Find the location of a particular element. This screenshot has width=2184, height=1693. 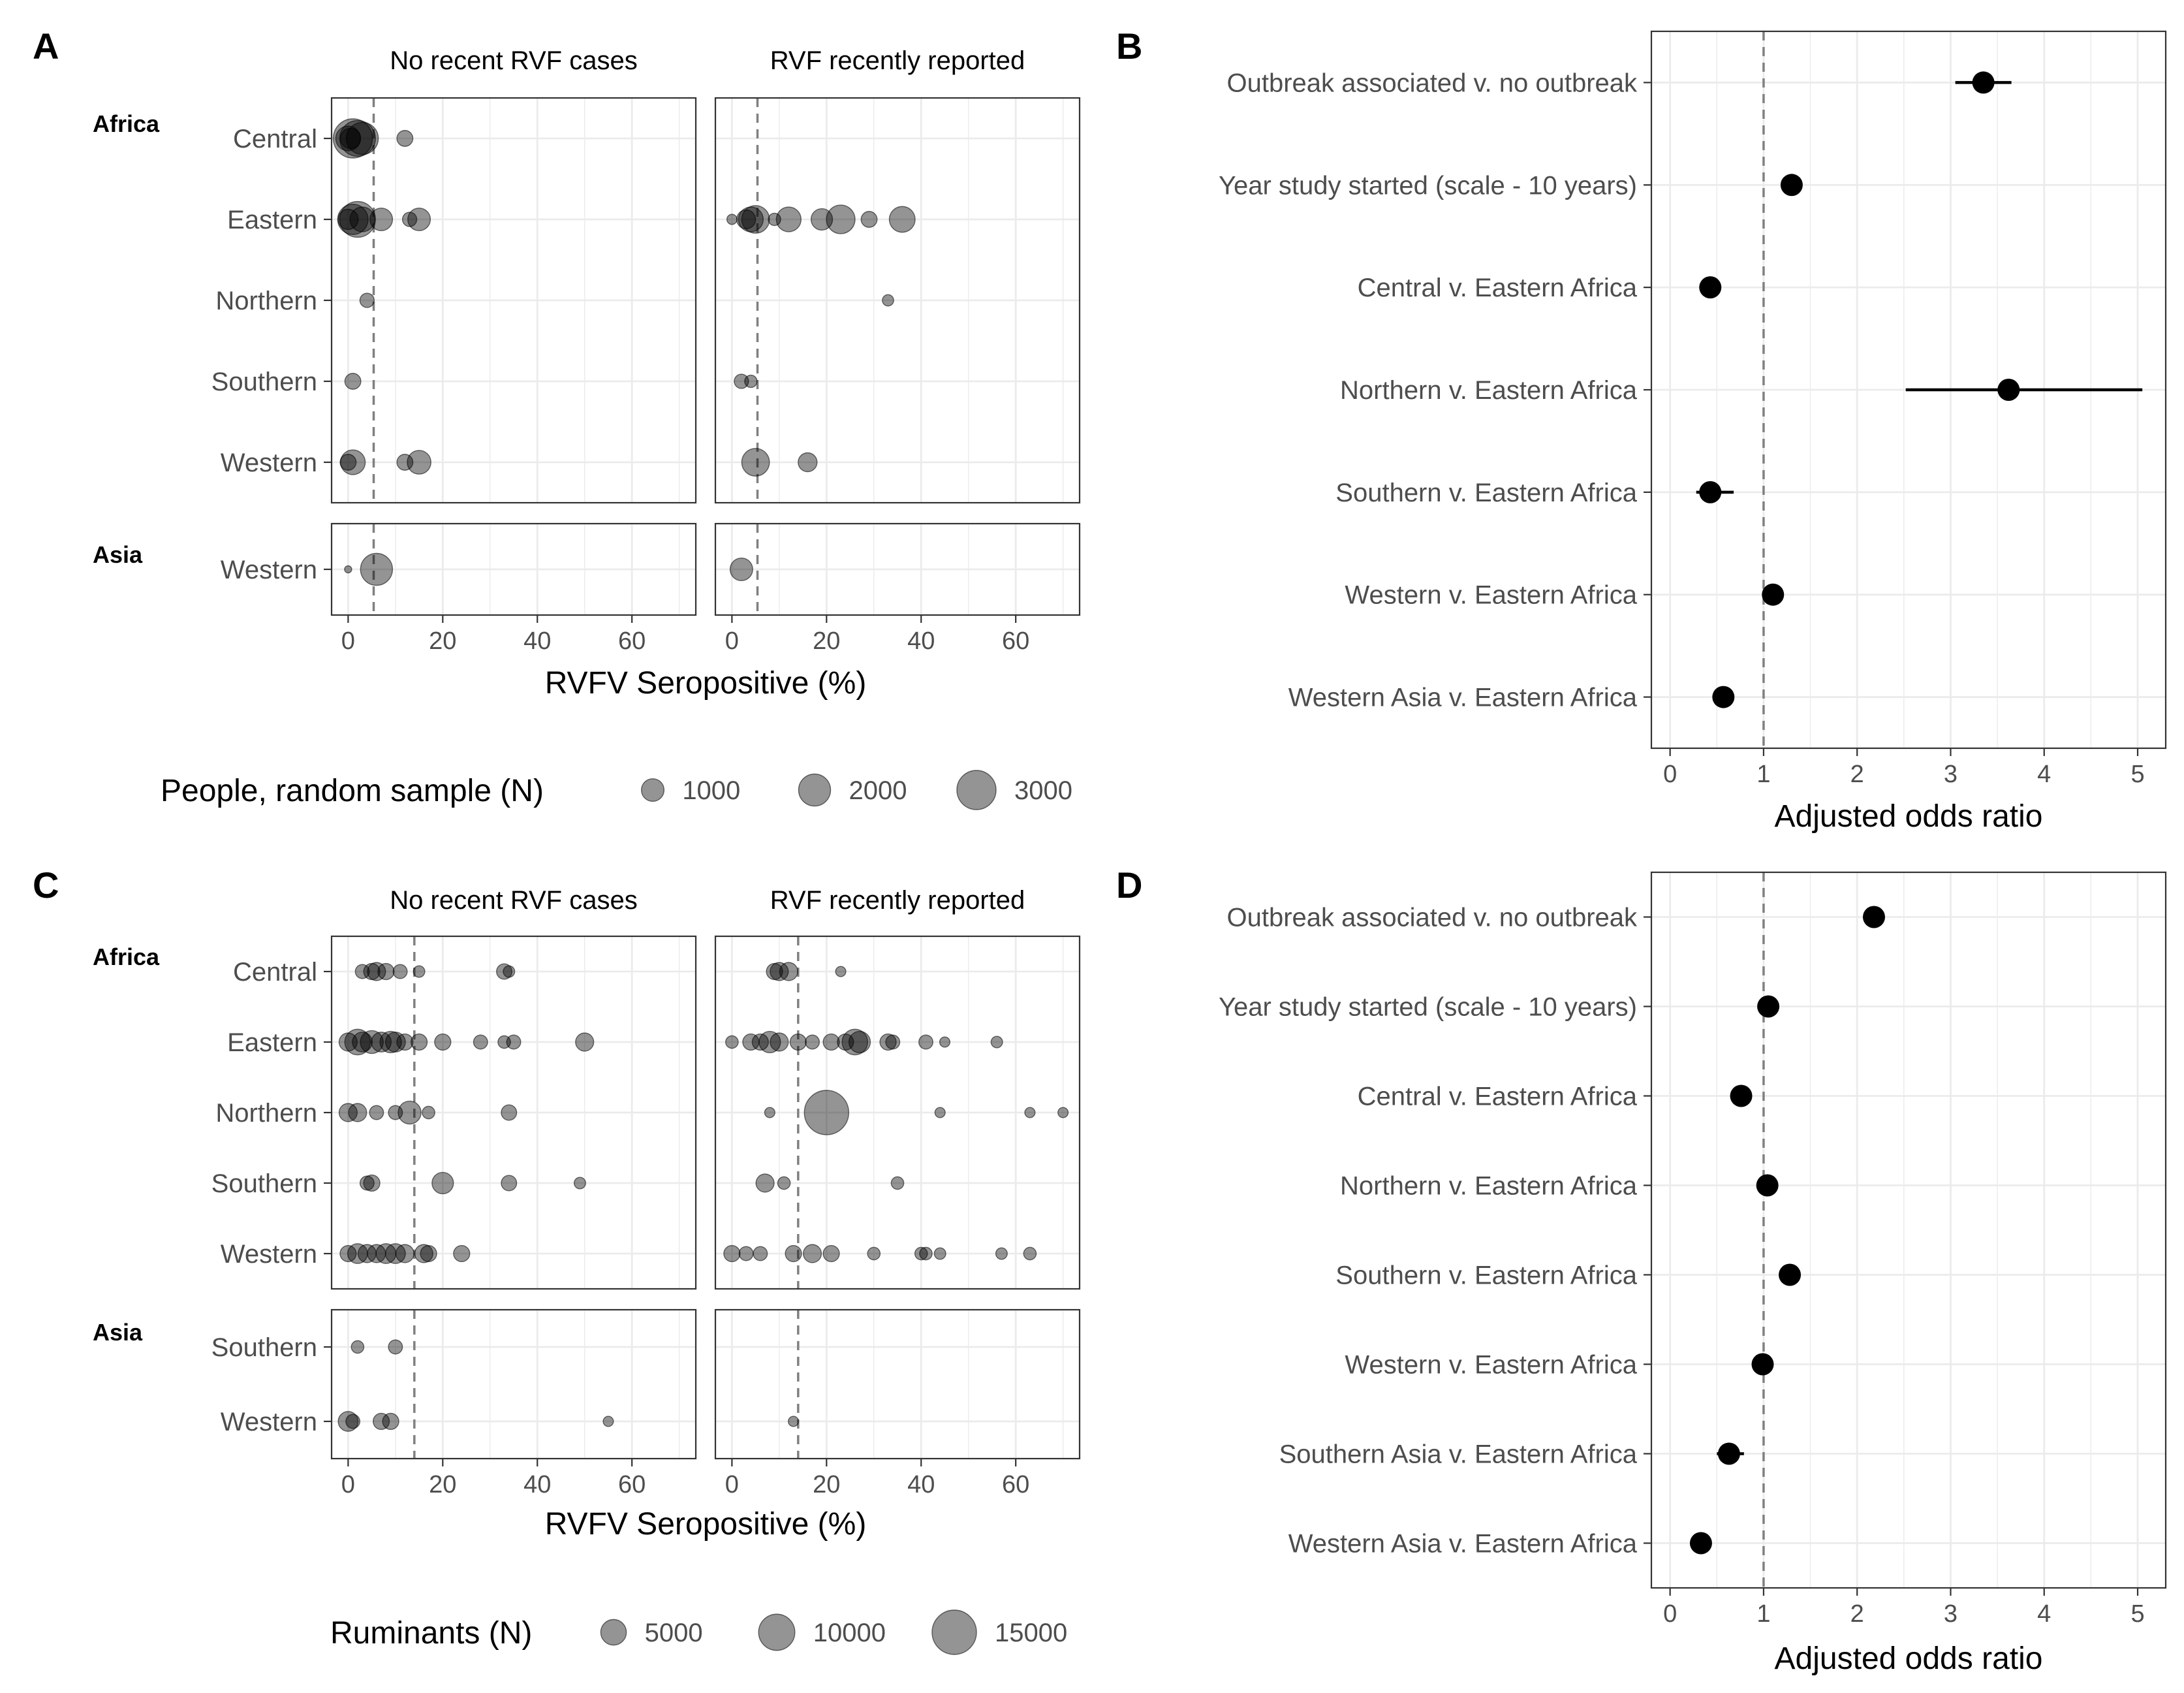

x-tick-label: 4 is located at coordinates (2044, 775).